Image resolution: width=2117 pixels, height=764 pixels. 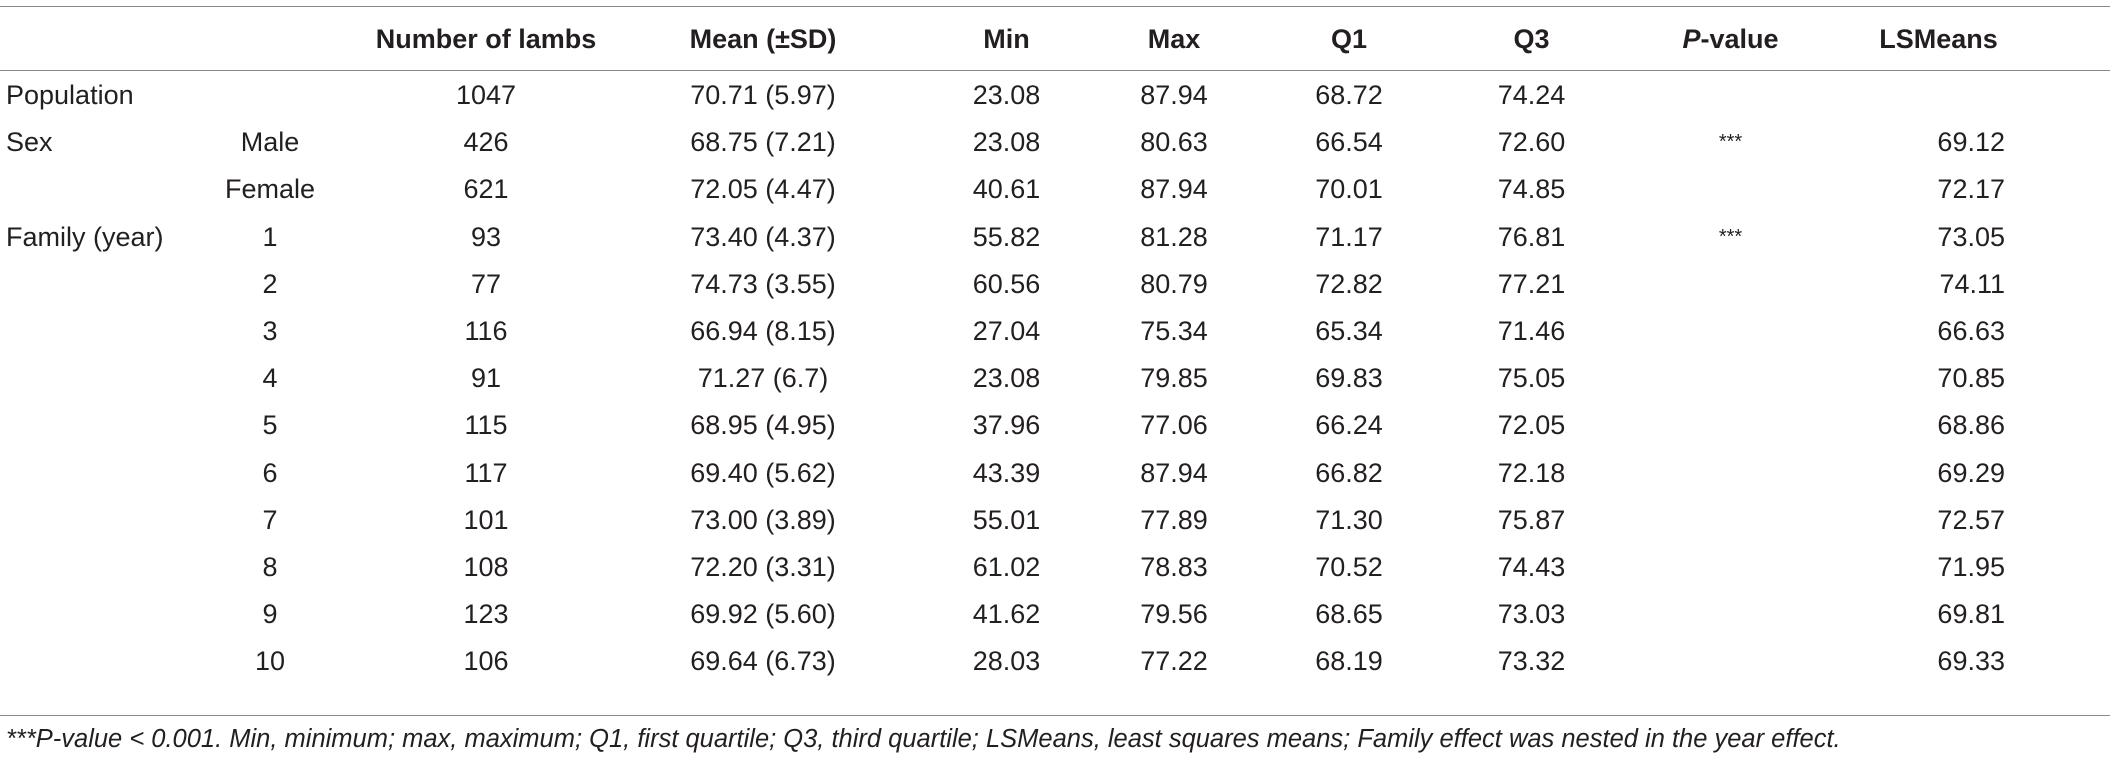 What do you see at coordinates (270, 566) in the screenshot?
I see `row-sublabel: 8` at bounding box center [270, 566].